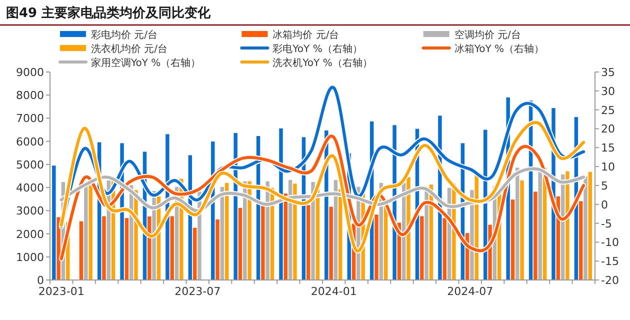  What do you see at coordinates (604, 185) in the screenshot?
I see `y2-tick-label: 5` at bounding box center [604, 185].